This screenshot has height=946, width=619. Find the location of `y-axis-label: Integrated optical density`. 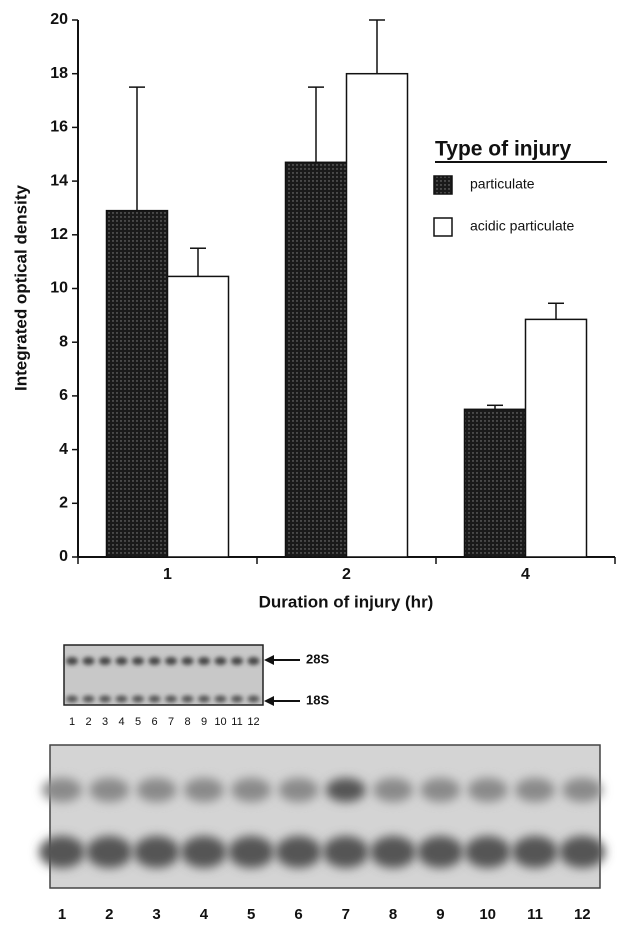

y-axis-label: Integrated optical density is located at coordinates (20, 287).